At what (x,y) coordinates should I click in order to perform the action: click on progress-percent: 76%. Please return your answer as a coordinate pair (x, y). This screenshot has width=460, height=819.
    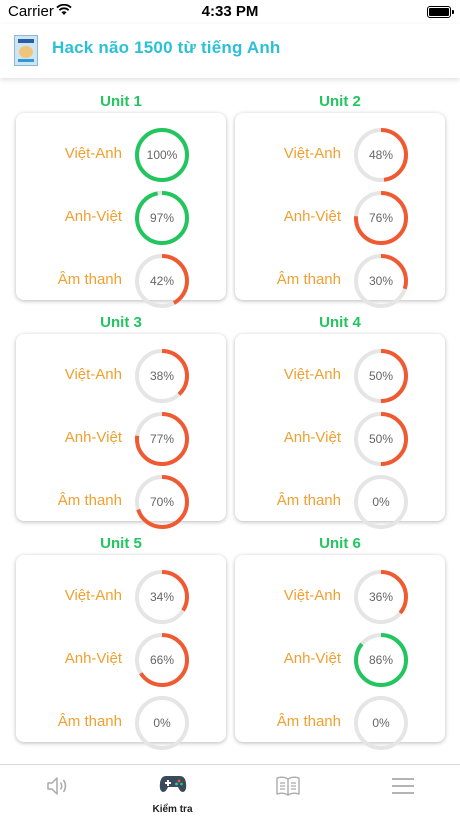
    Looking at the image, I should click on (381, 218).